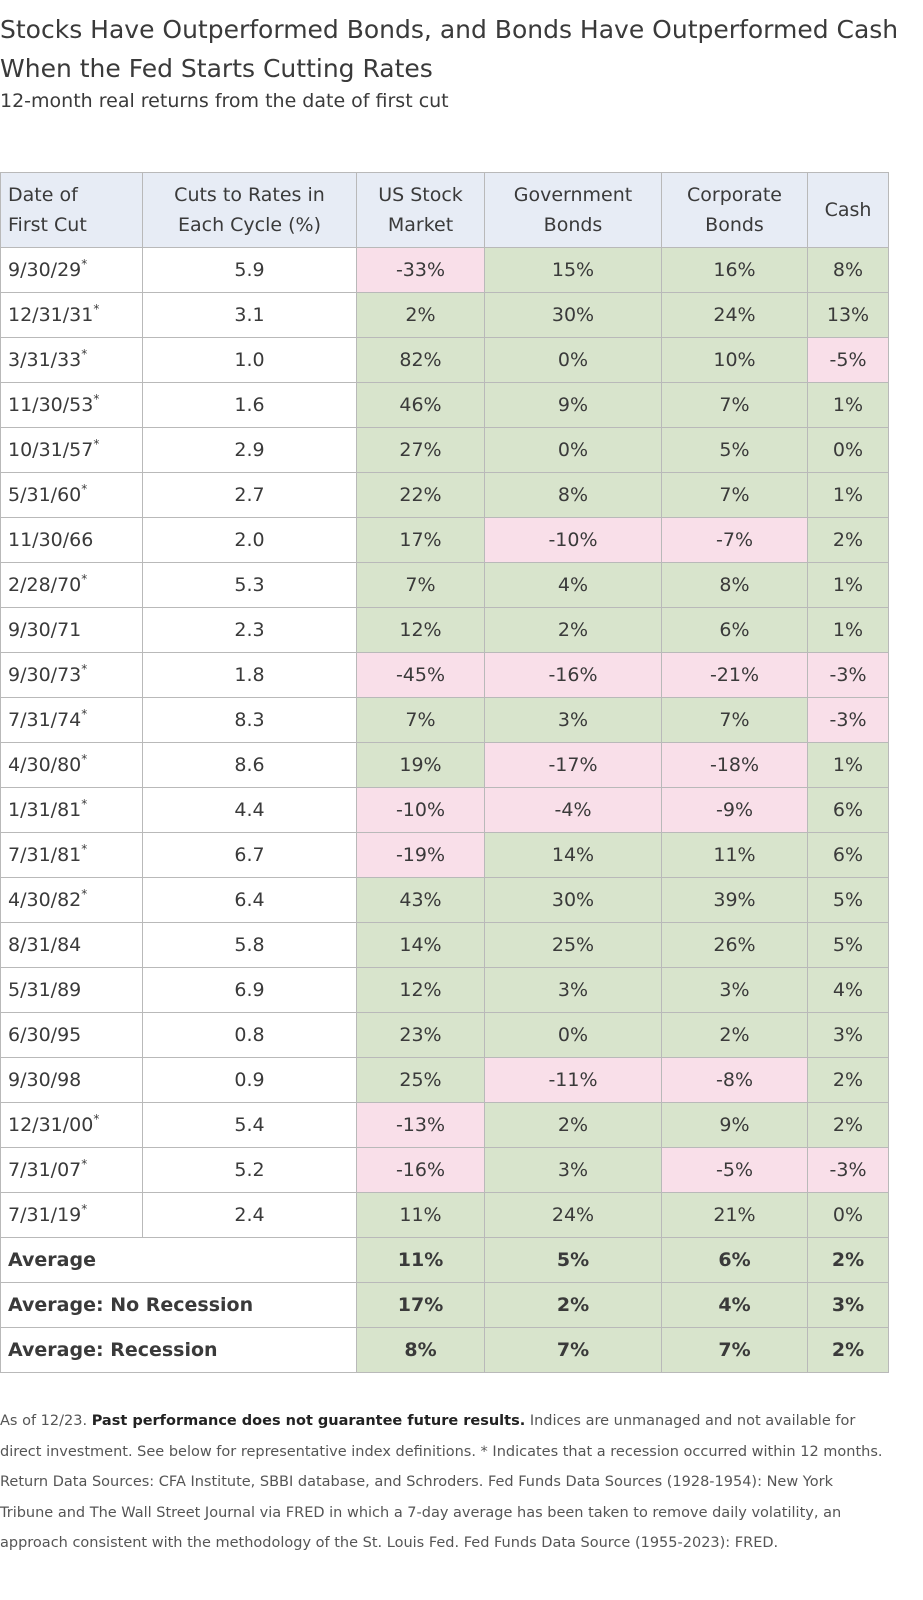 Image resolution: width=923 pixels, height=1600 pixels. What do you see at coordinates (51, 315) in the screenshot?
I see `date-text: 12/31/31` at bounding box center [51, 315].